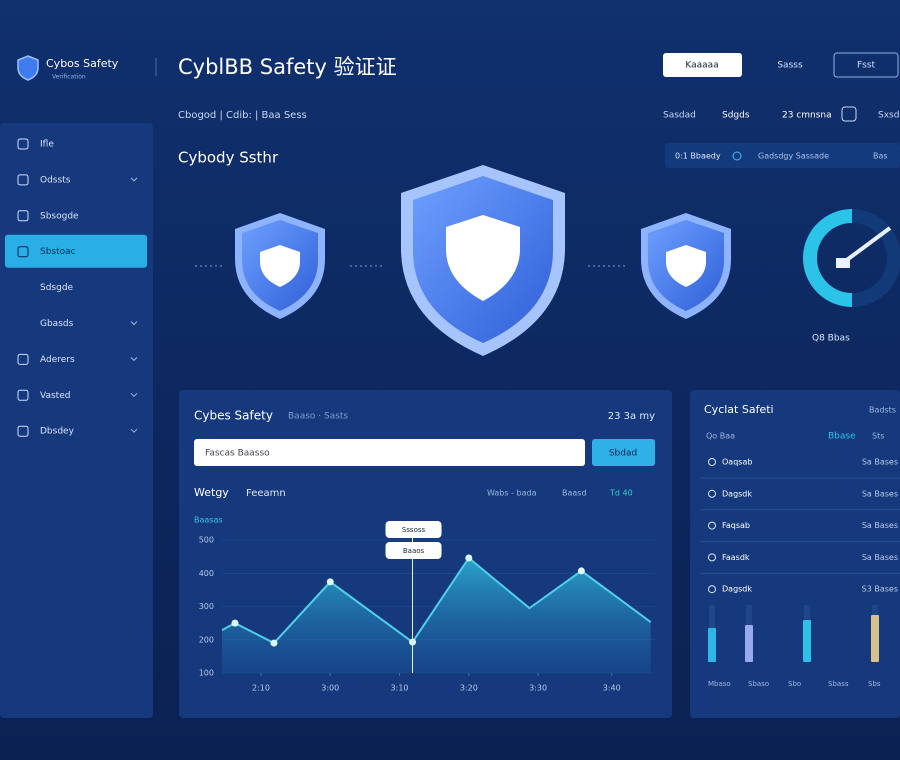  What do you see at coordinates (874, 684) in the screenshot?
I see `activity-label: Sbs` at bounding box center [874, 684].